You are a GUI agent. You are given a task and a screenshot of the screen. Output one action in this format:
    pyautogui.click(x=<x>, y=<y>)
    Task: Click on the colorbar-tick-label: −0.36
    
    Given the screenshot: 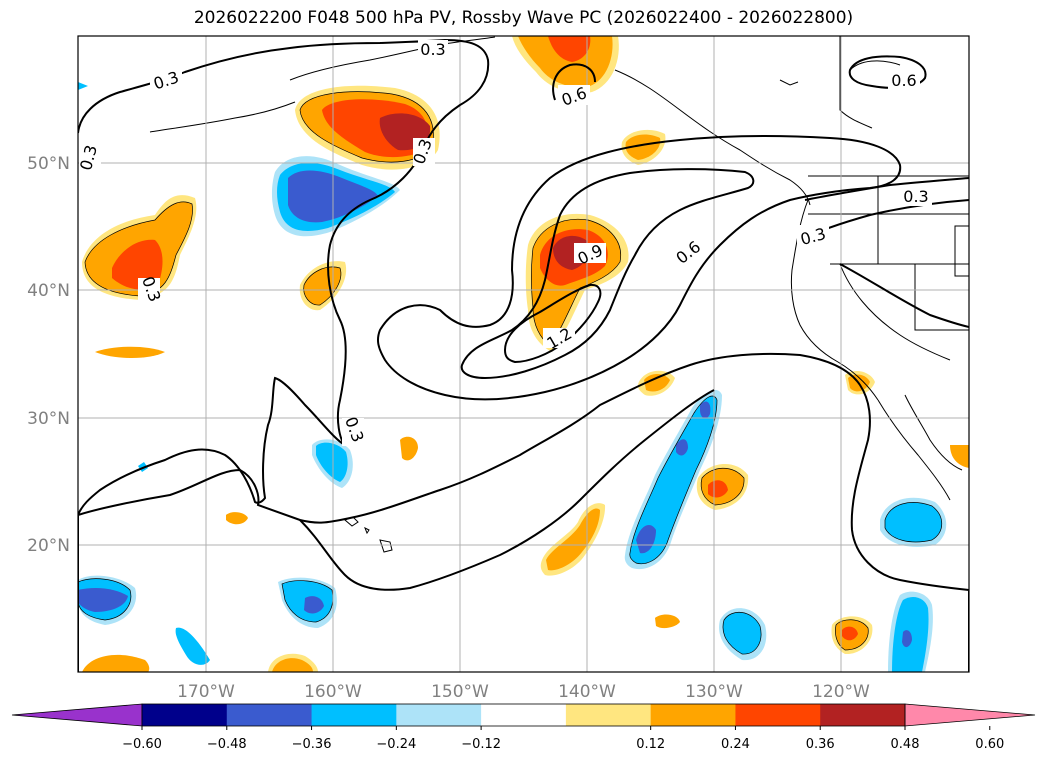 What is the action you would take?
    pyautogui.click(x=312, y=744)
    